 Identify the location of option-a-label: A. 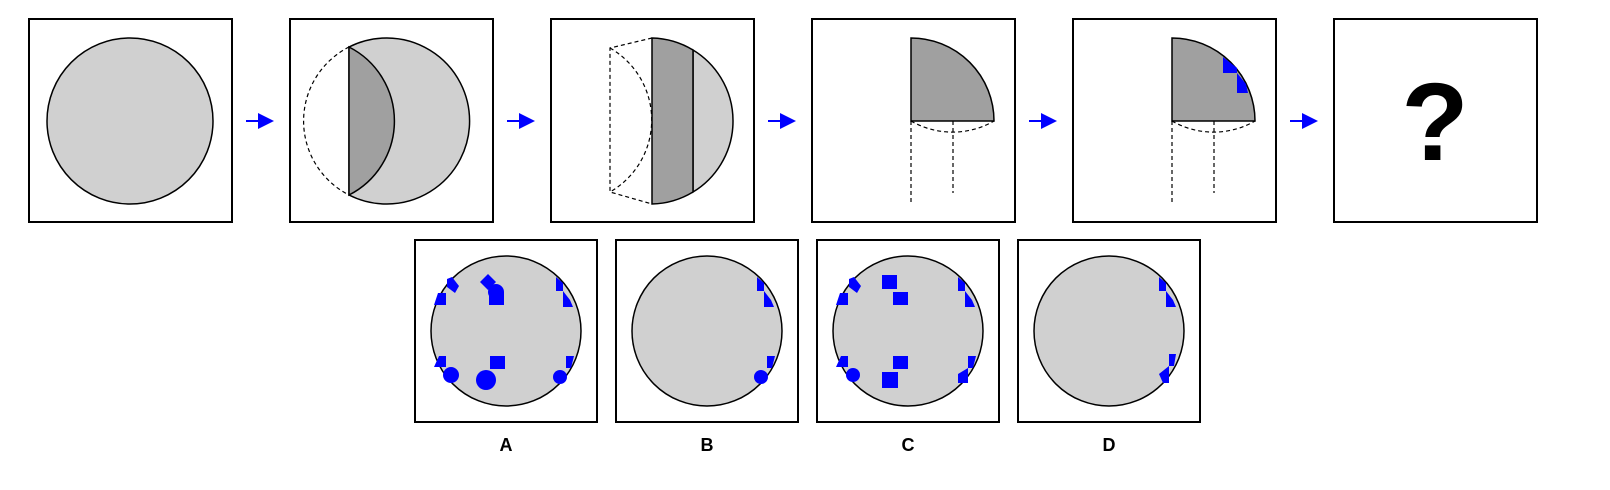
(506, 445).